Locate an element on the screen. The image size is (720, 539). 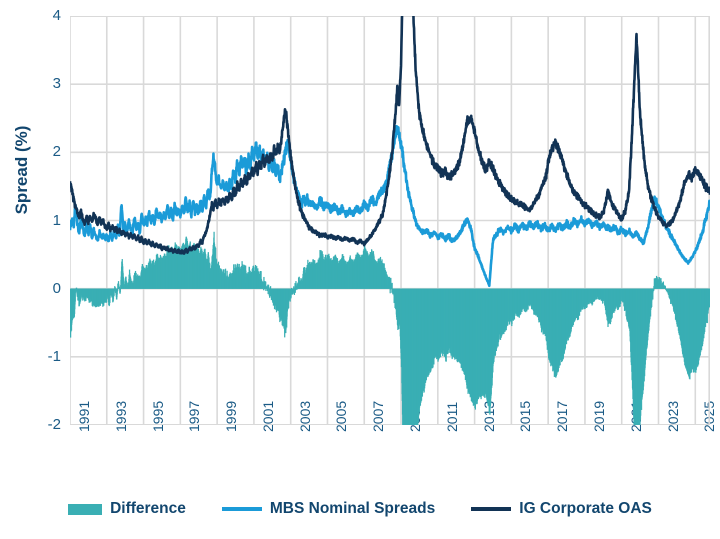
legend-label: Difference is located at coordinates (148, 508).